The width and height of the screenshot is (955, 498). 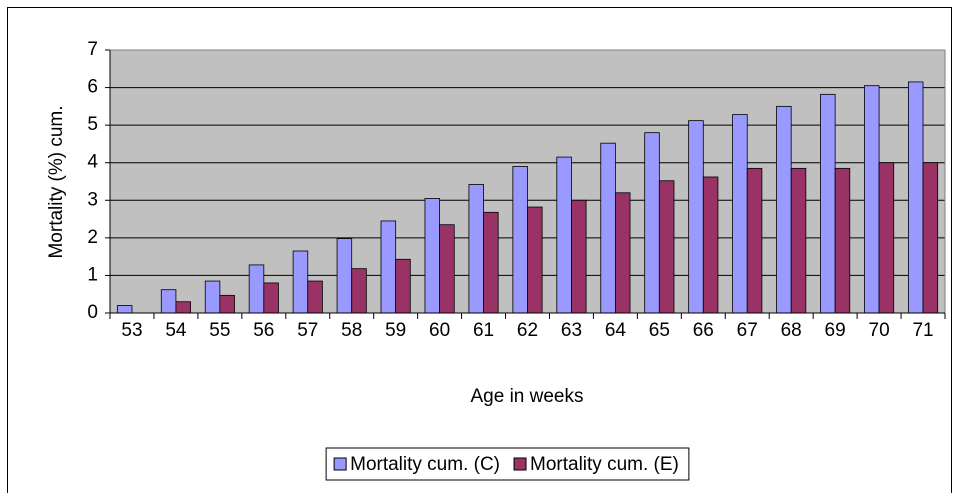 What do you see at coordinates (835, 330) in the screenshot?
I see `x-tick-label: 69` at bounding box center [835, 330].